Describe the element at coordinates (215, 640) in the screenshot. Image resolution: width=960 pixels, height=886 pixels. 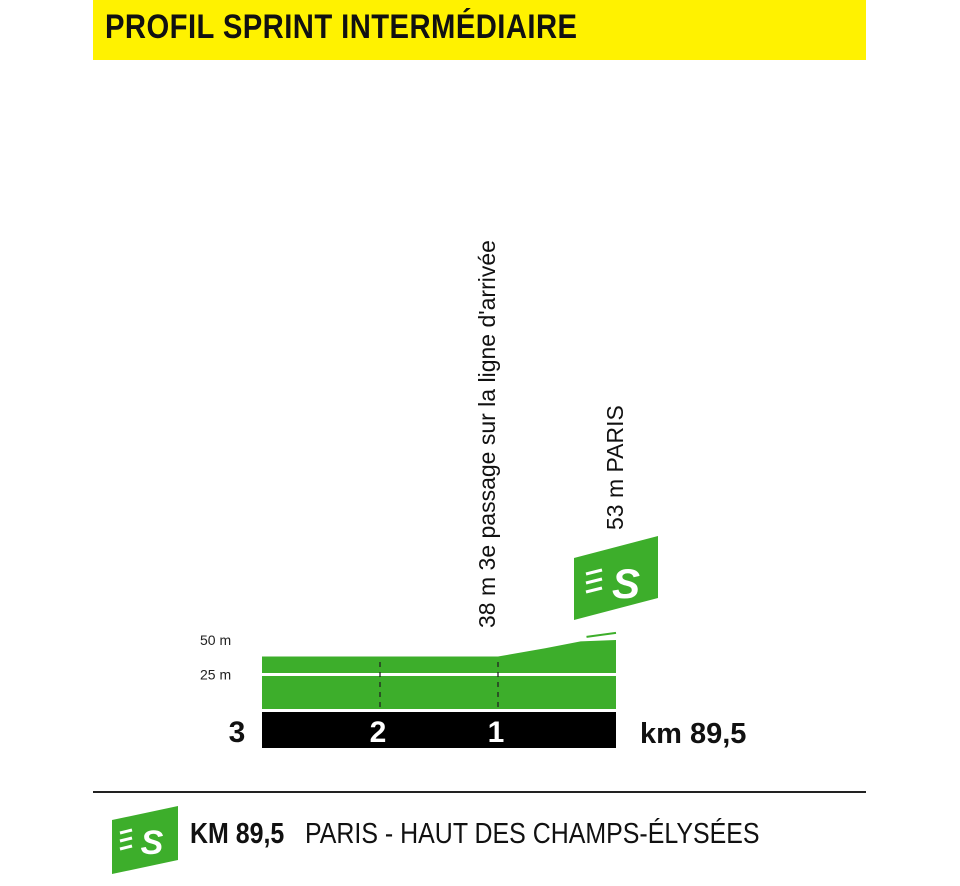
I see `y-tick-label: 50 m` at that location.